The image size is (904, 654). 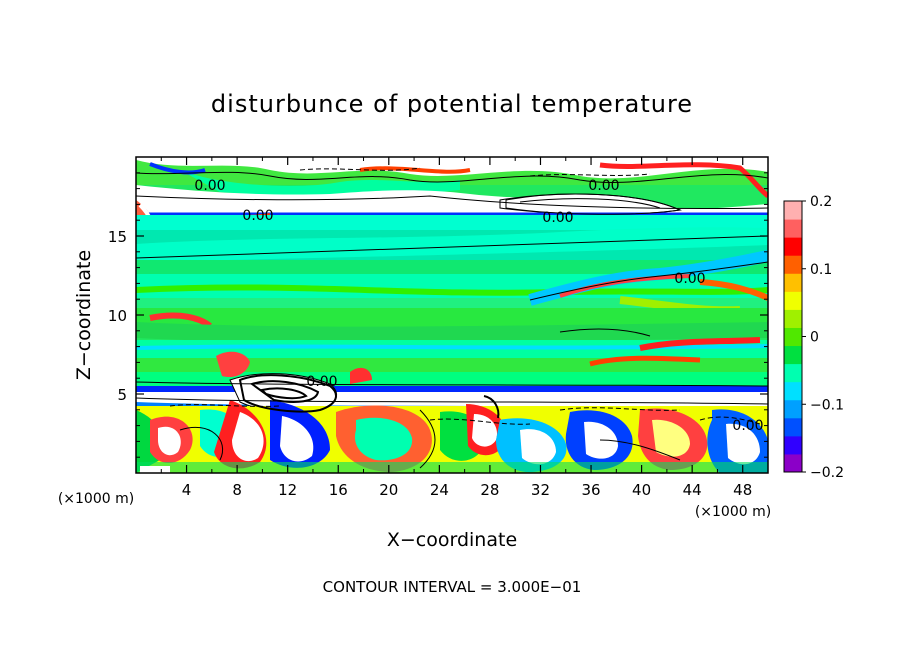 I want to click on contour-interval-footer: CONTOUR INTERVAL = 3.000E−01, so click(x=452, y=587).